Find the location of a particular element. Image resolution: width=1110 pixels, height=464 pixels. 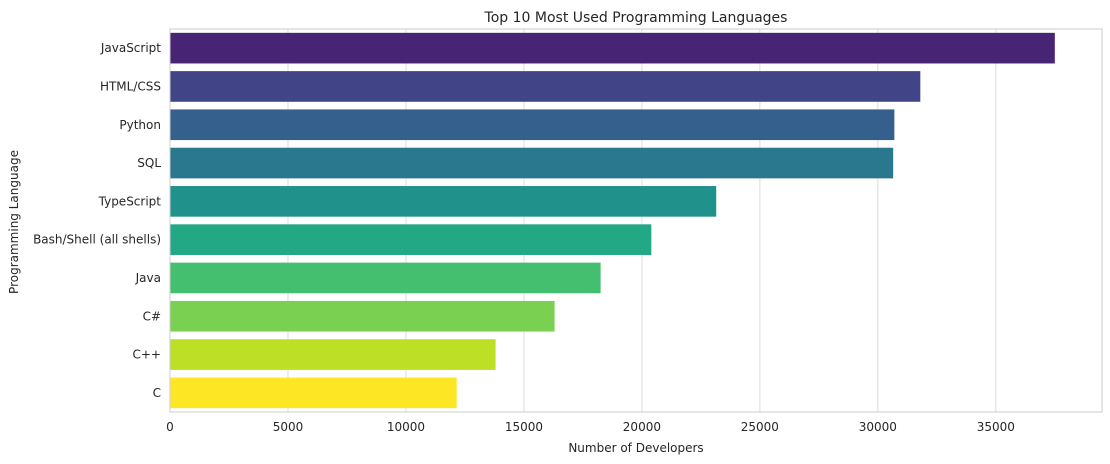

y-tick-label: HTML/CSS is located at coordinates (130, 86).